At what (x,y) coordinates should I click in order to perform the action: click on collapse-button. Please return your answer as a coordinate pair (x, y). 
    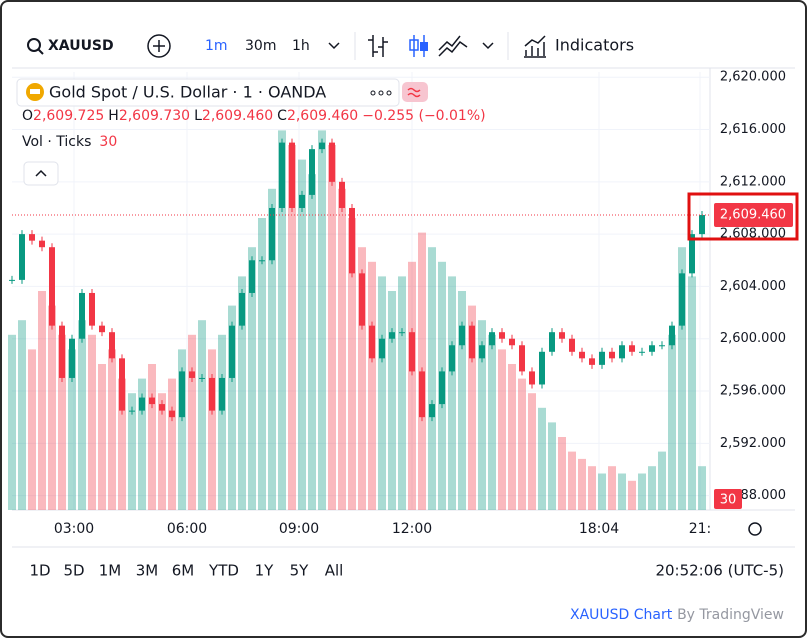
    Looking at the image, I should click on (41, 173).